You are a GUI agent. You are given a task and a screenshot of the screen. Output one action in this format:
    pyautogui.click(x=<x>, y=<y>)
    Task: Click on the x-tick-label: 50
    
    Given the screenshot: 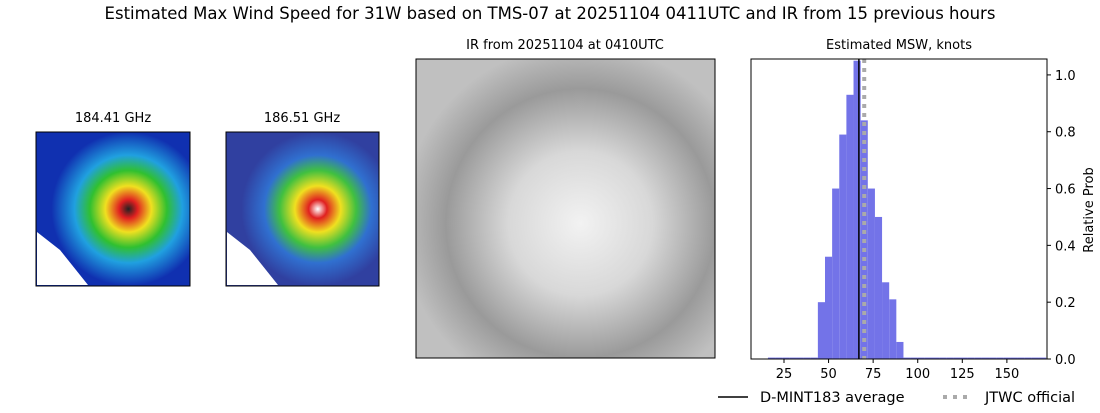 What is the action you would take?
    pyautogui.click(x=828, y=374)
    